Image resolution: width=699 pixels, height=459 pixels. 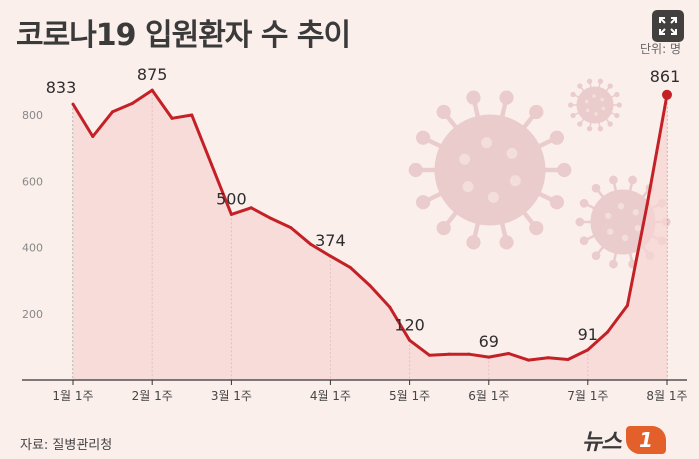 I want to click on x-tick-label: 4월 1주, so click(x=330, y=396).